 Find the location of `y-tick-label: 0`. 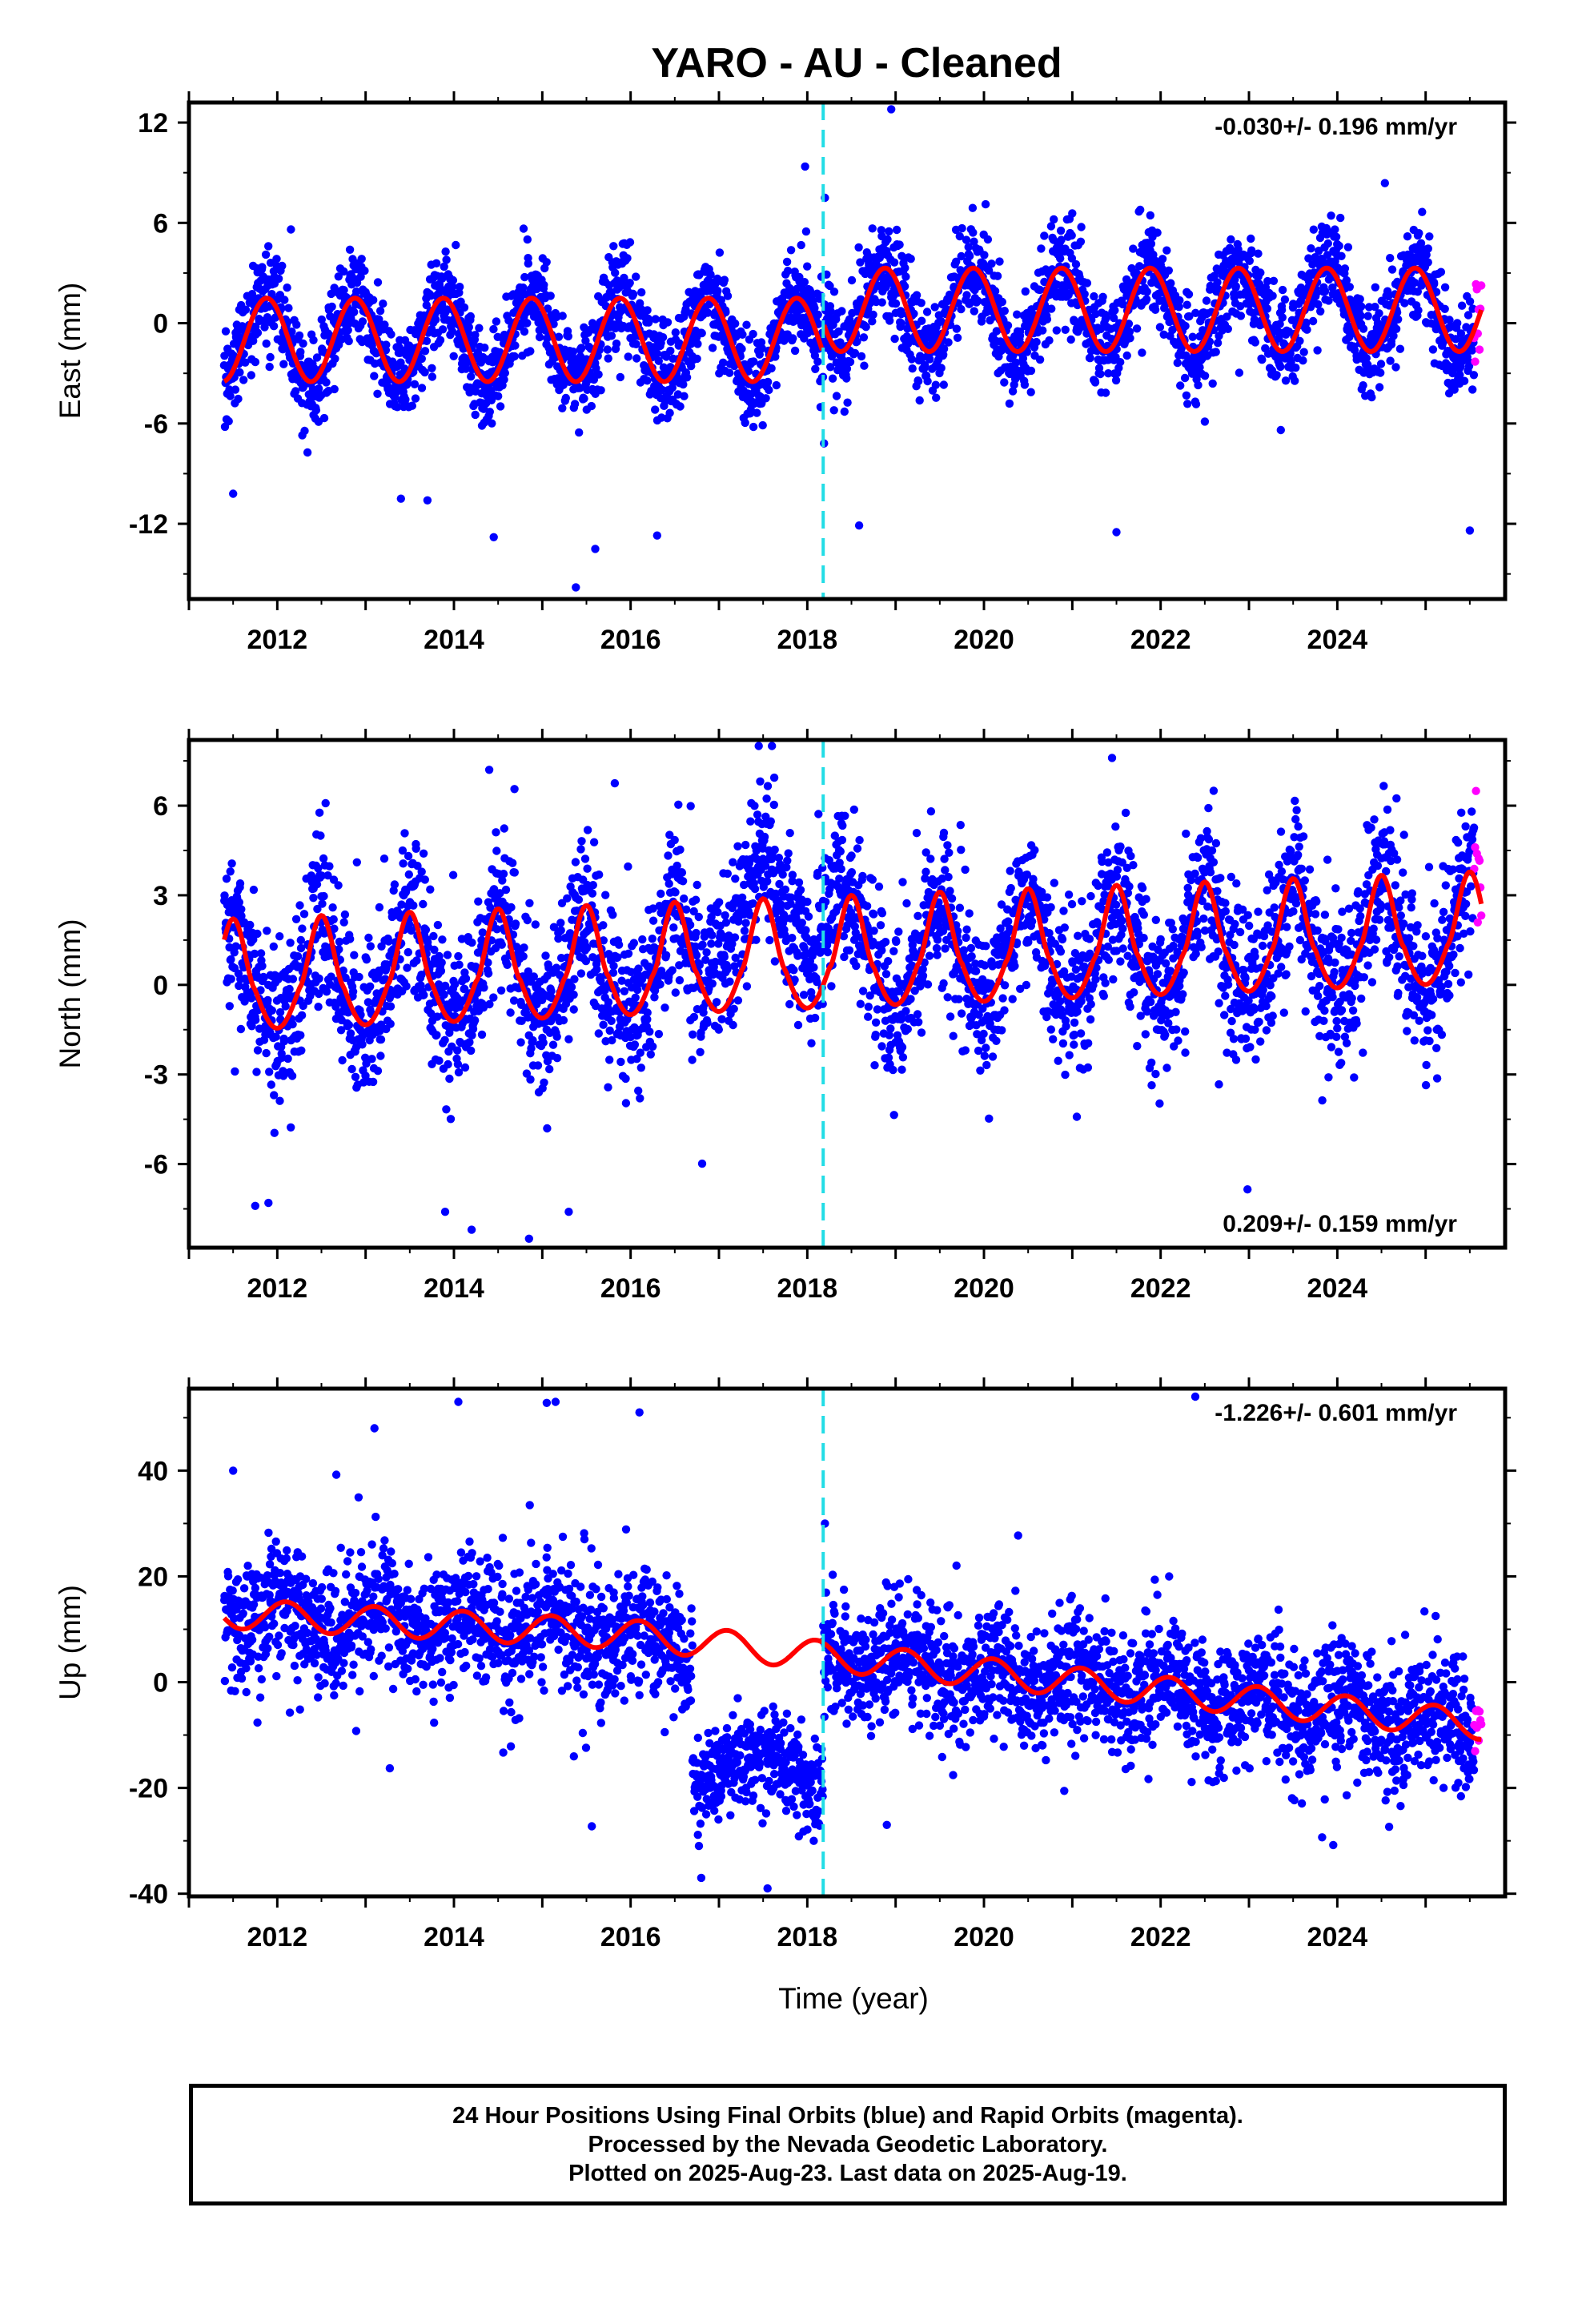

y-tick-label: 0 is located at coordinates (161, 324).